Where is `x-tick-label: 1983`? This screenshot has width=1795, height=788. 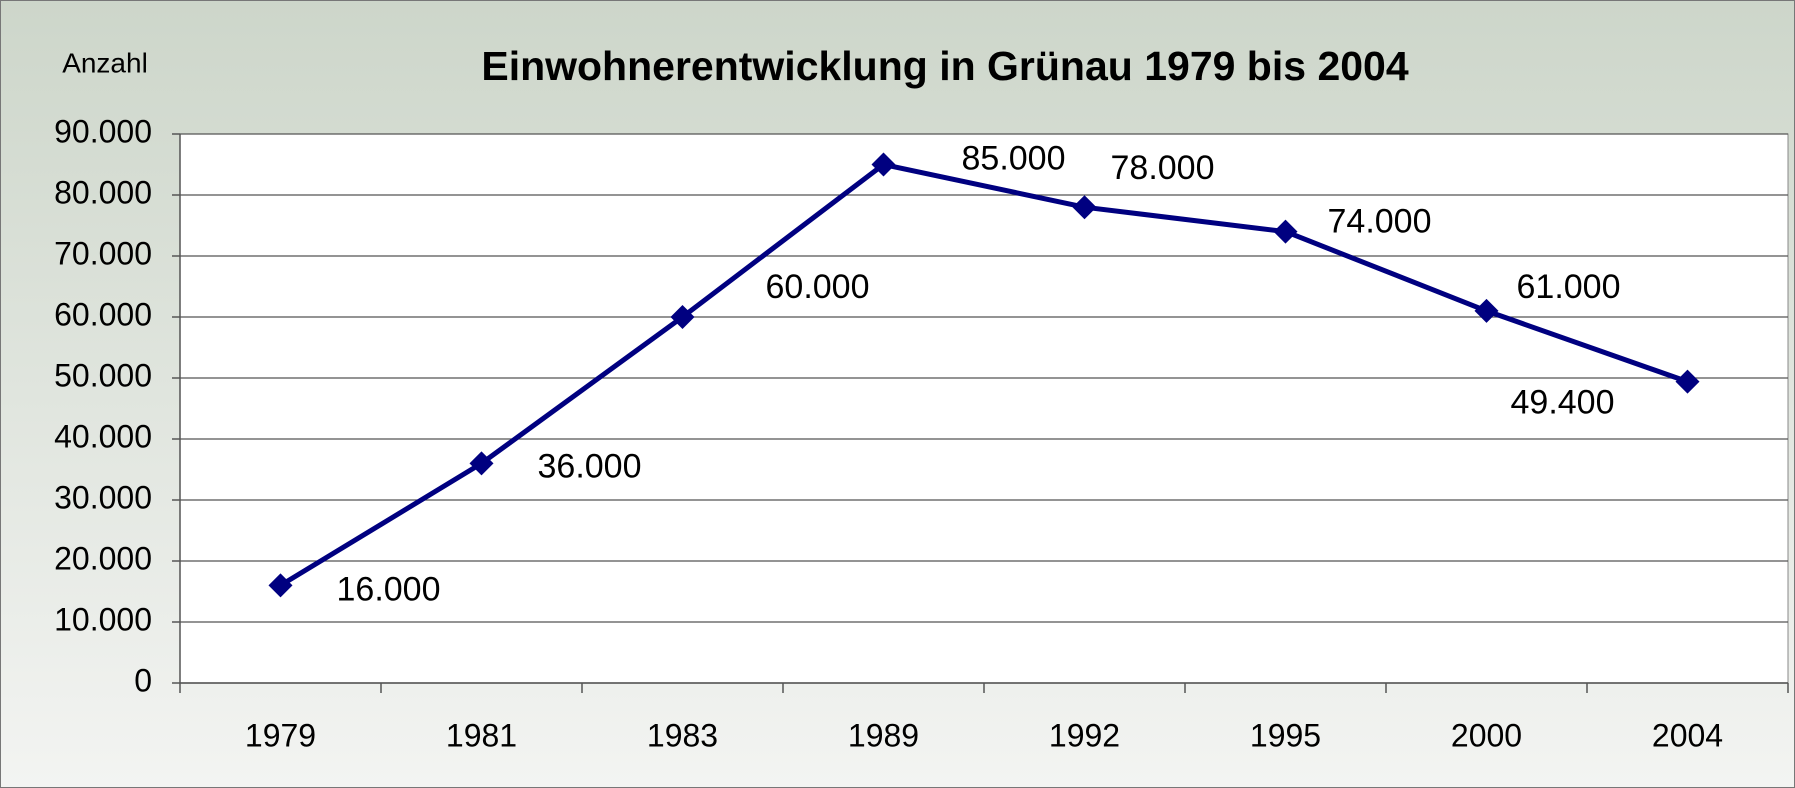 x-tick-label: 1983 is located at coordinates (682, 735).